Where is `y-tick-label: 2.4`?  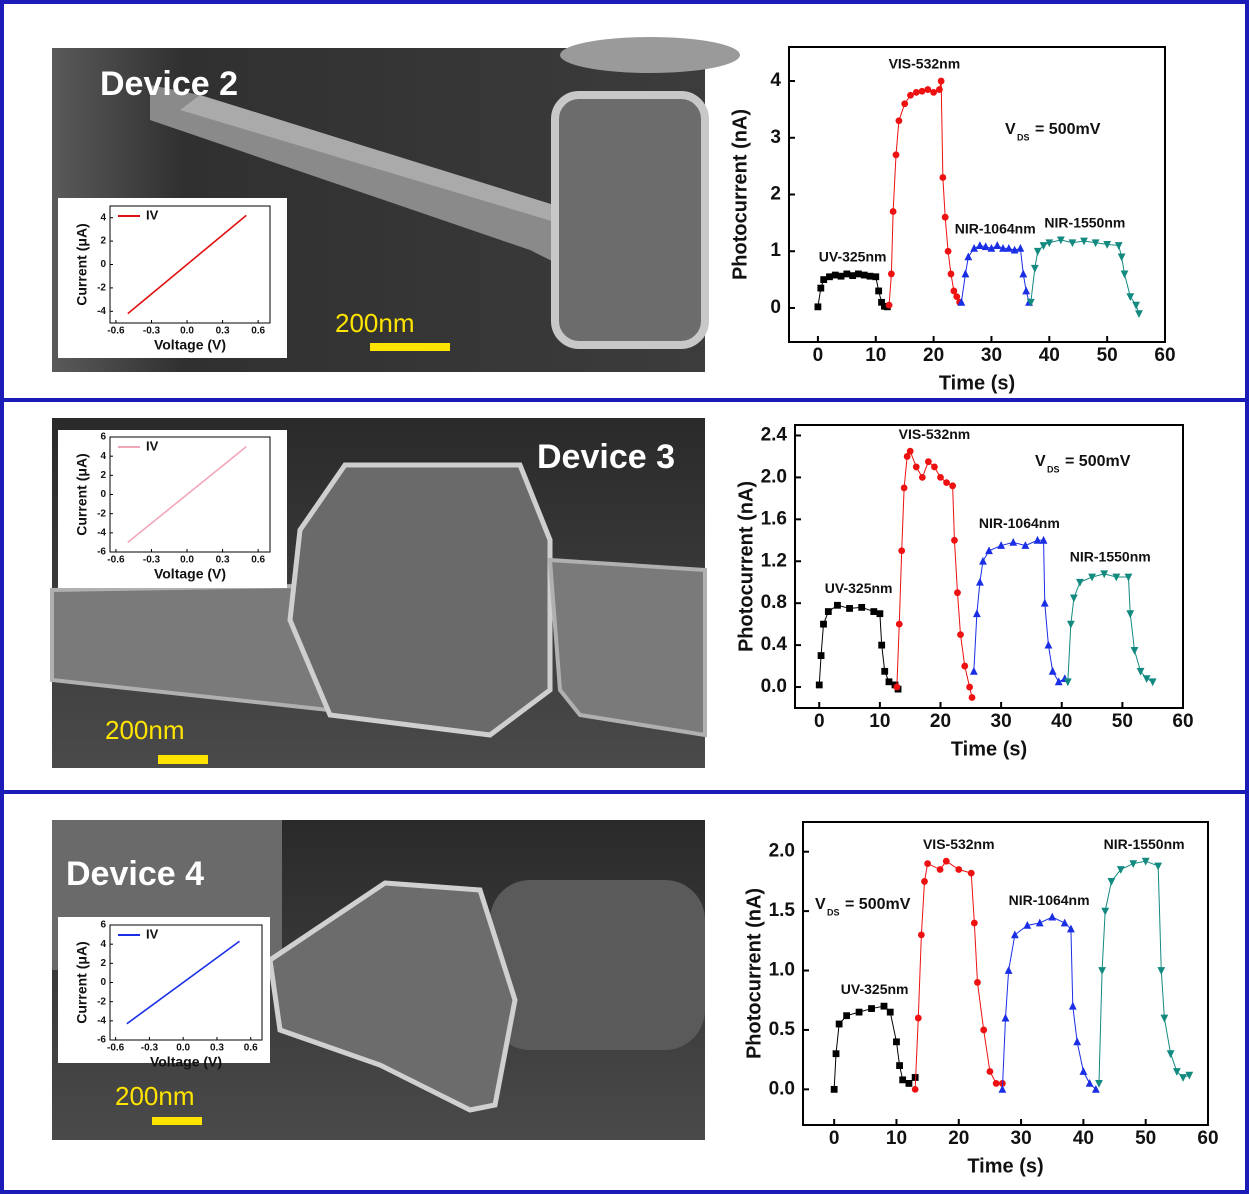 y-tick-label: 2.4 is located at coordinates (774, 434).